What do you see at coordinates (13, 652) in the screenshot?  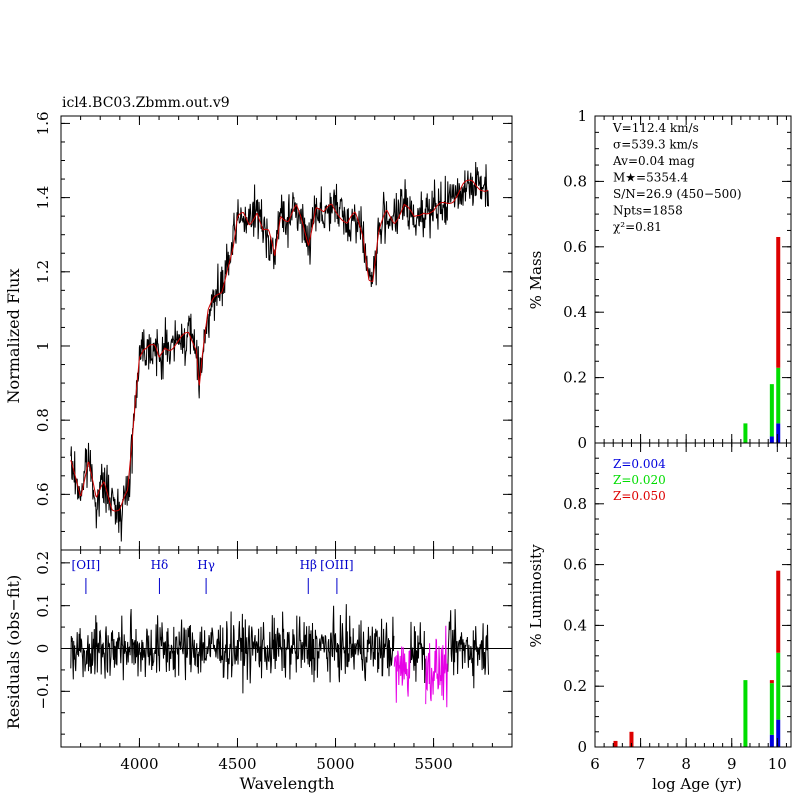 I see `residuals-y-label: Residuals (obs−fit)` at bounding box center [13, 652].